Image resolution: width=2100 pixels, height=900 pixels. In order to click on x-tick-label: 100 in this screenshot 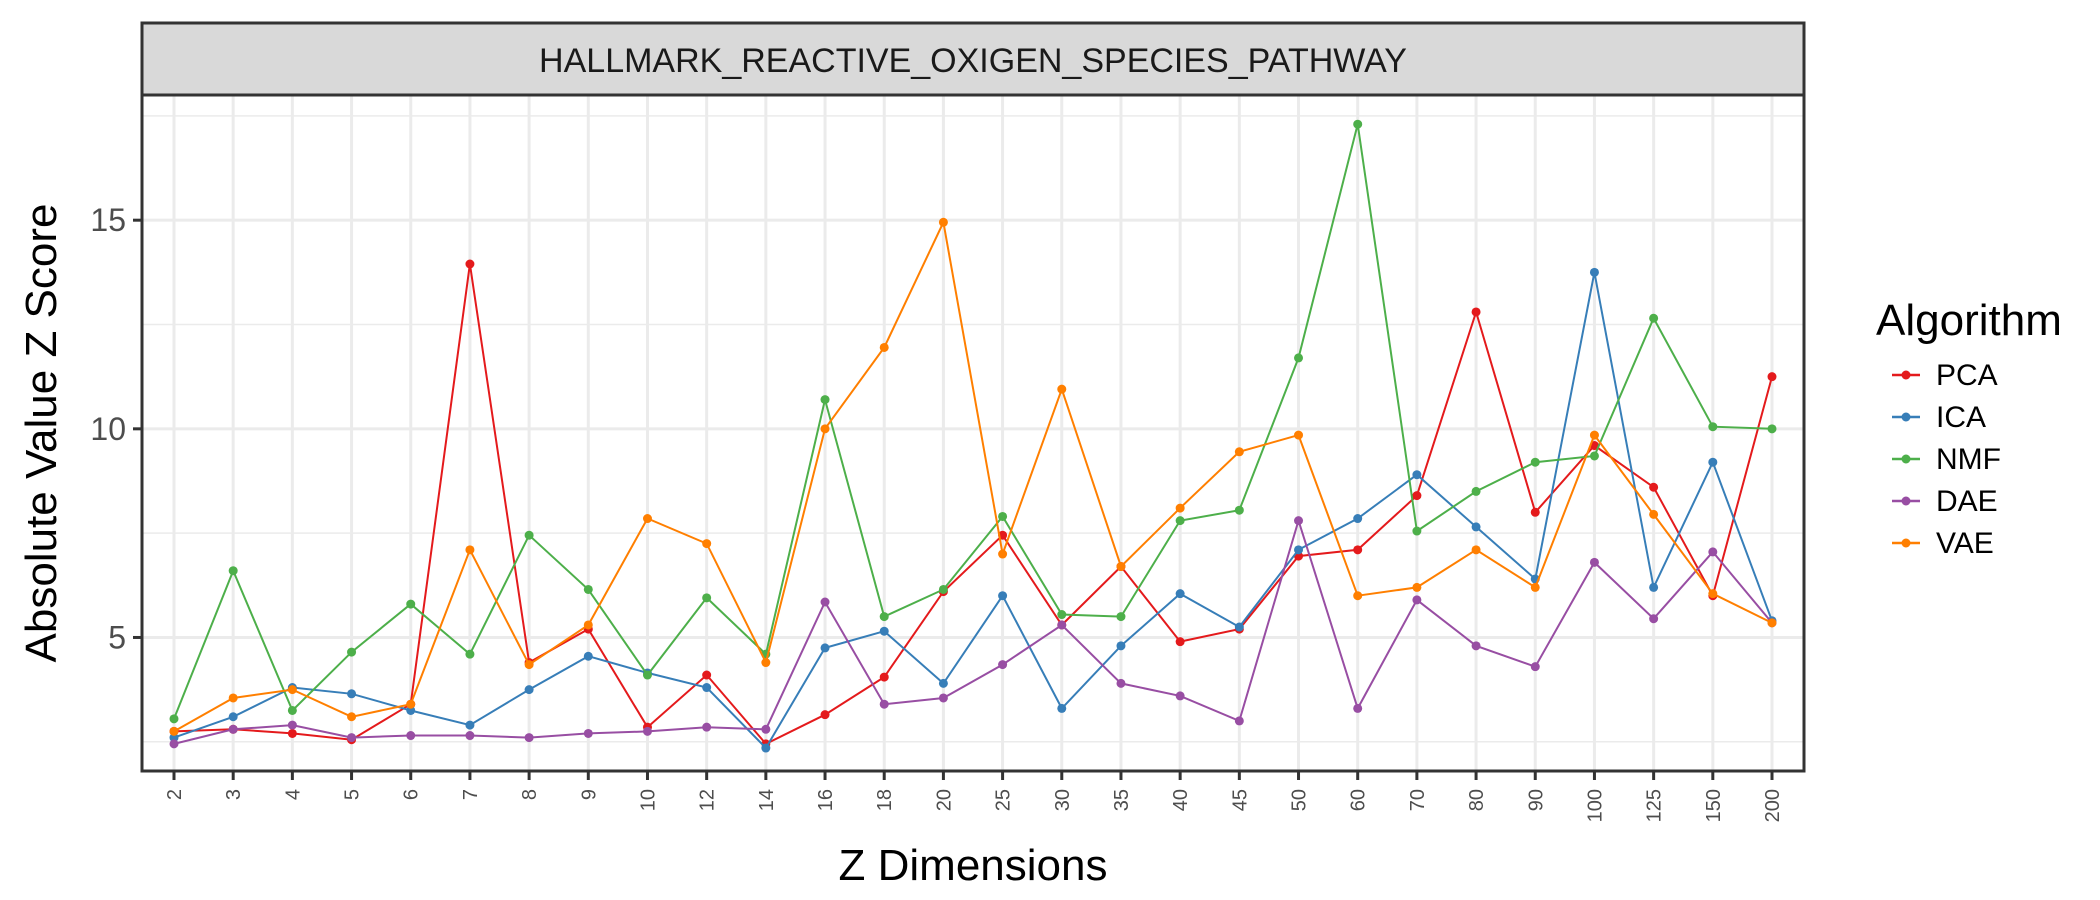, I will do `click(1595, 805)`.